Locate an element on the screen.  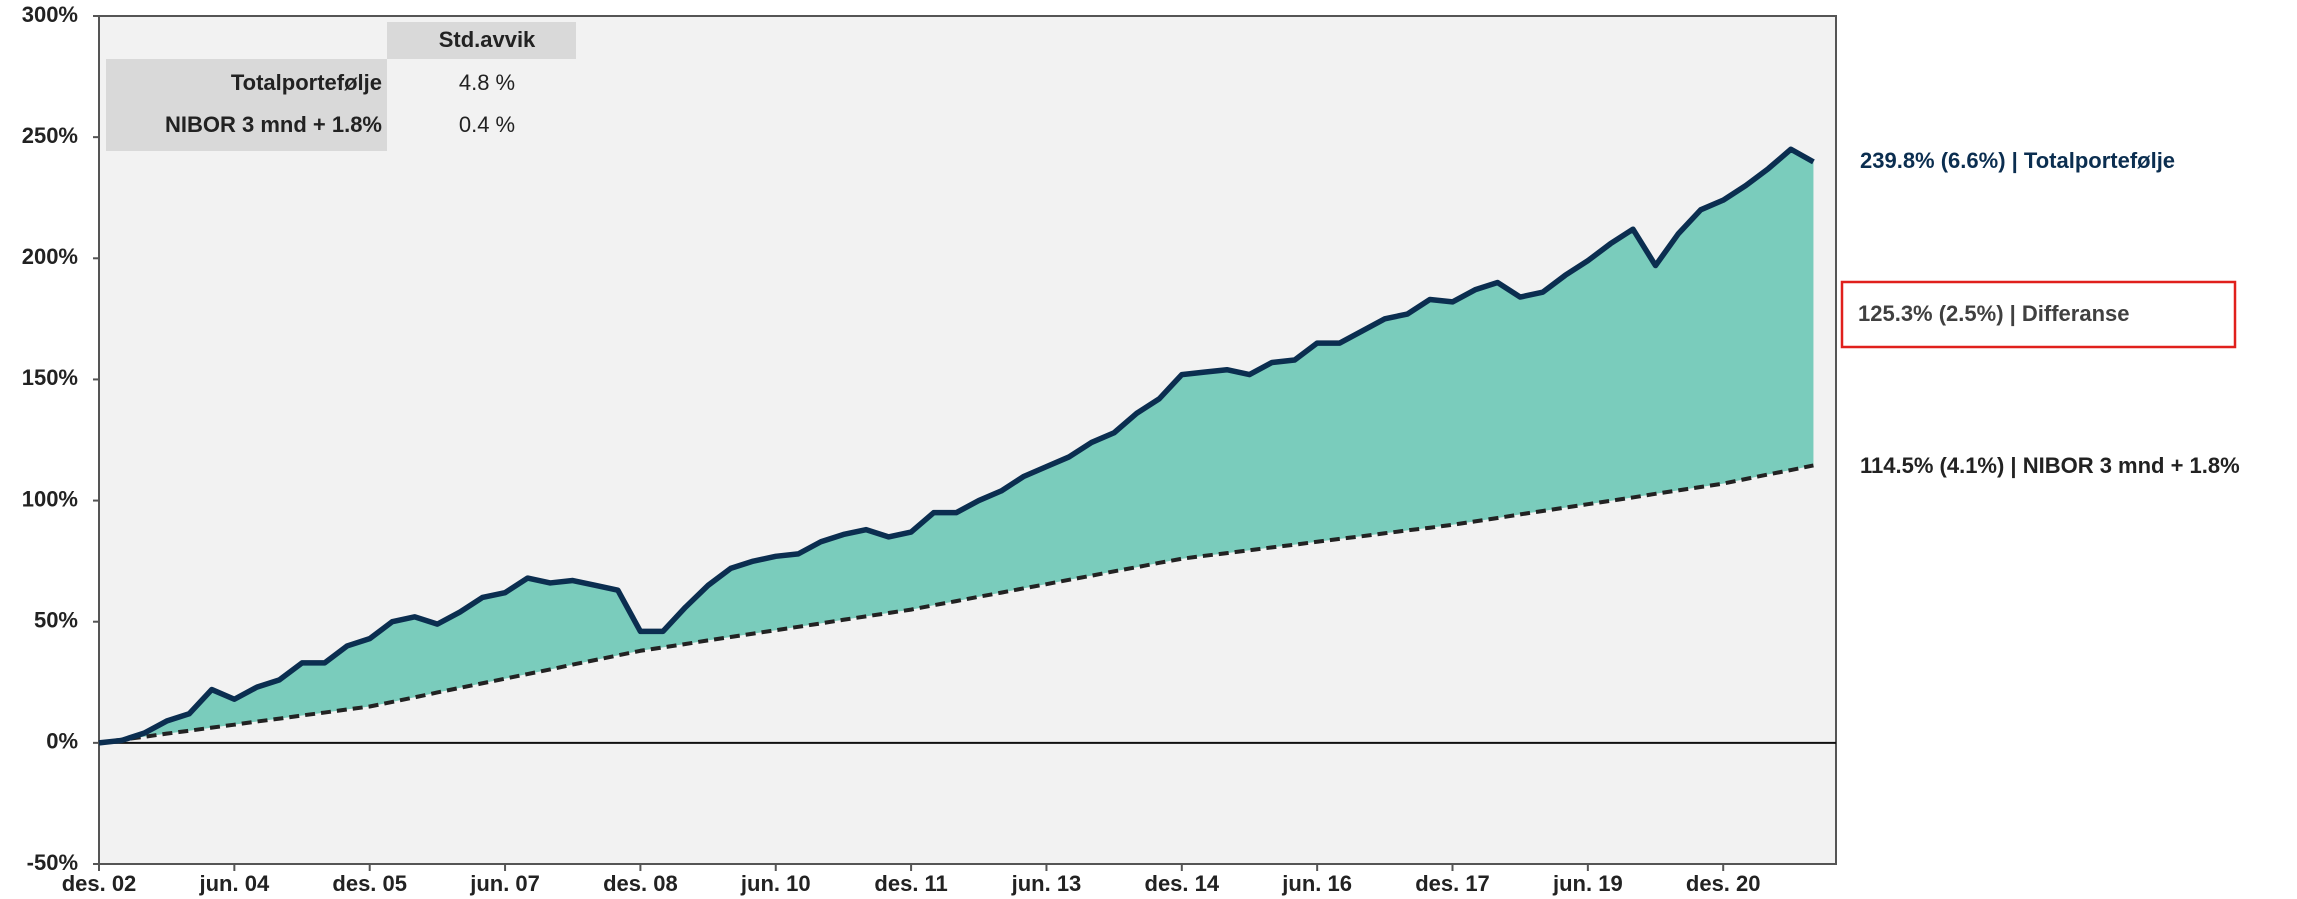
x-tick-label: des. 14 is located at coordinates (1182, 883).